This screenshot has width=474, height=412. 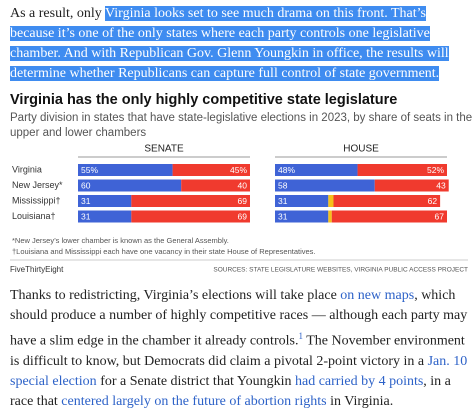 I want to click on value-label: 58, so click(x=283, y=185).